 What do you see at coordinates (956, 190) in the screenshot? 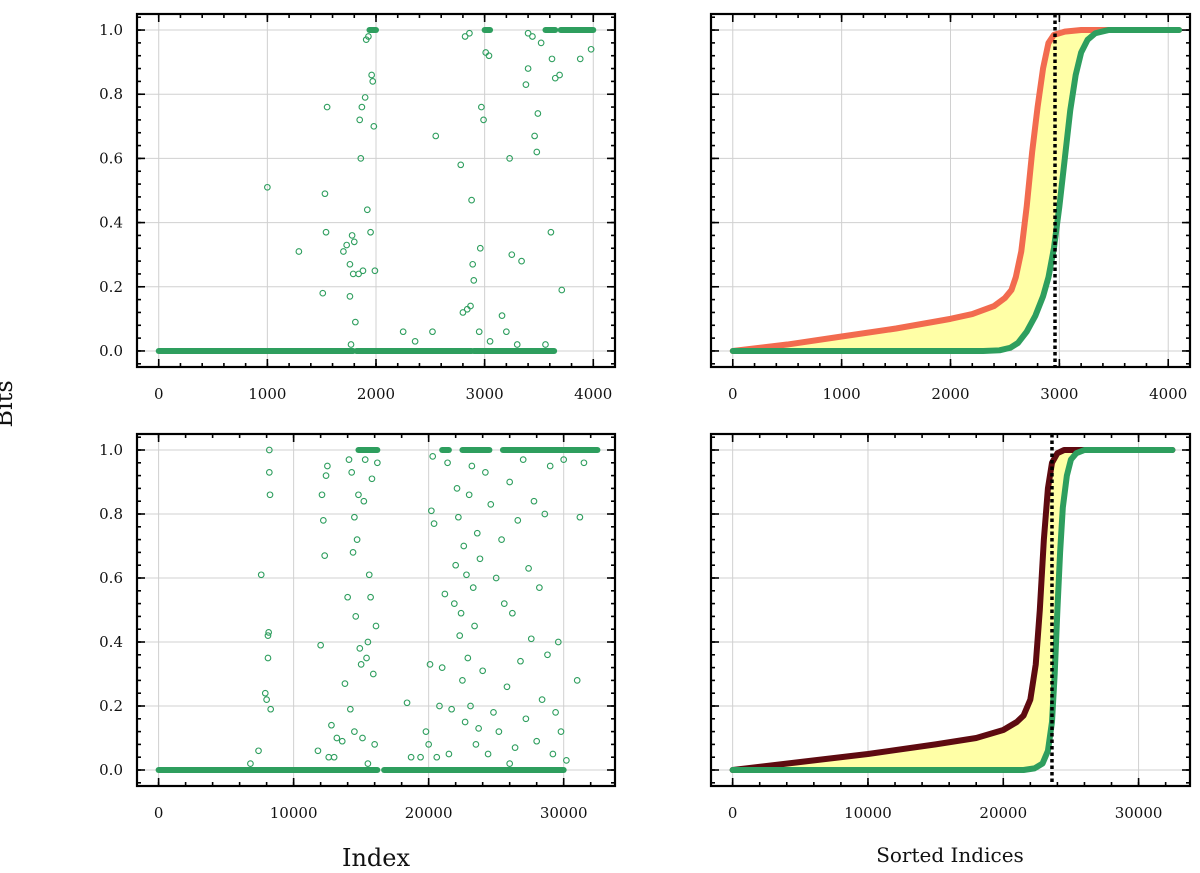
I see `fill-between-area` at bounding box center [956, 190].